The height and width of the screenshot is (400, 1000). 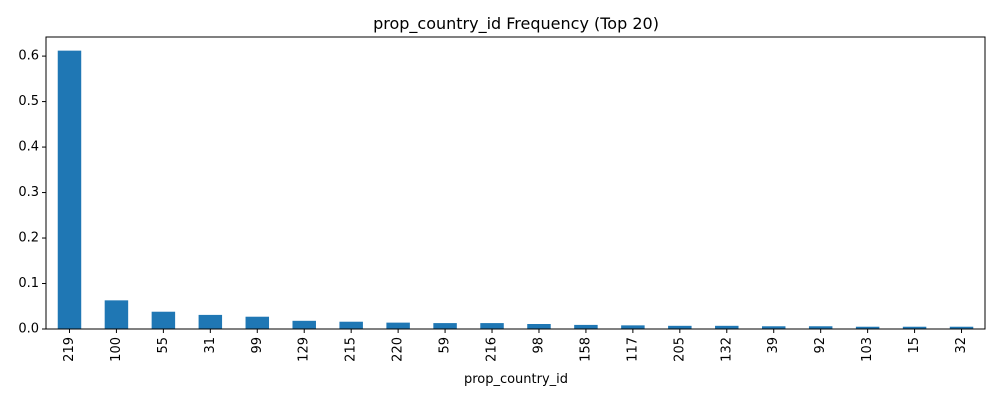 What do you see at coordinates (28, 238) in the screenshot?
I see `y-tick-label: 0.2` at bounding box center [28, 238].